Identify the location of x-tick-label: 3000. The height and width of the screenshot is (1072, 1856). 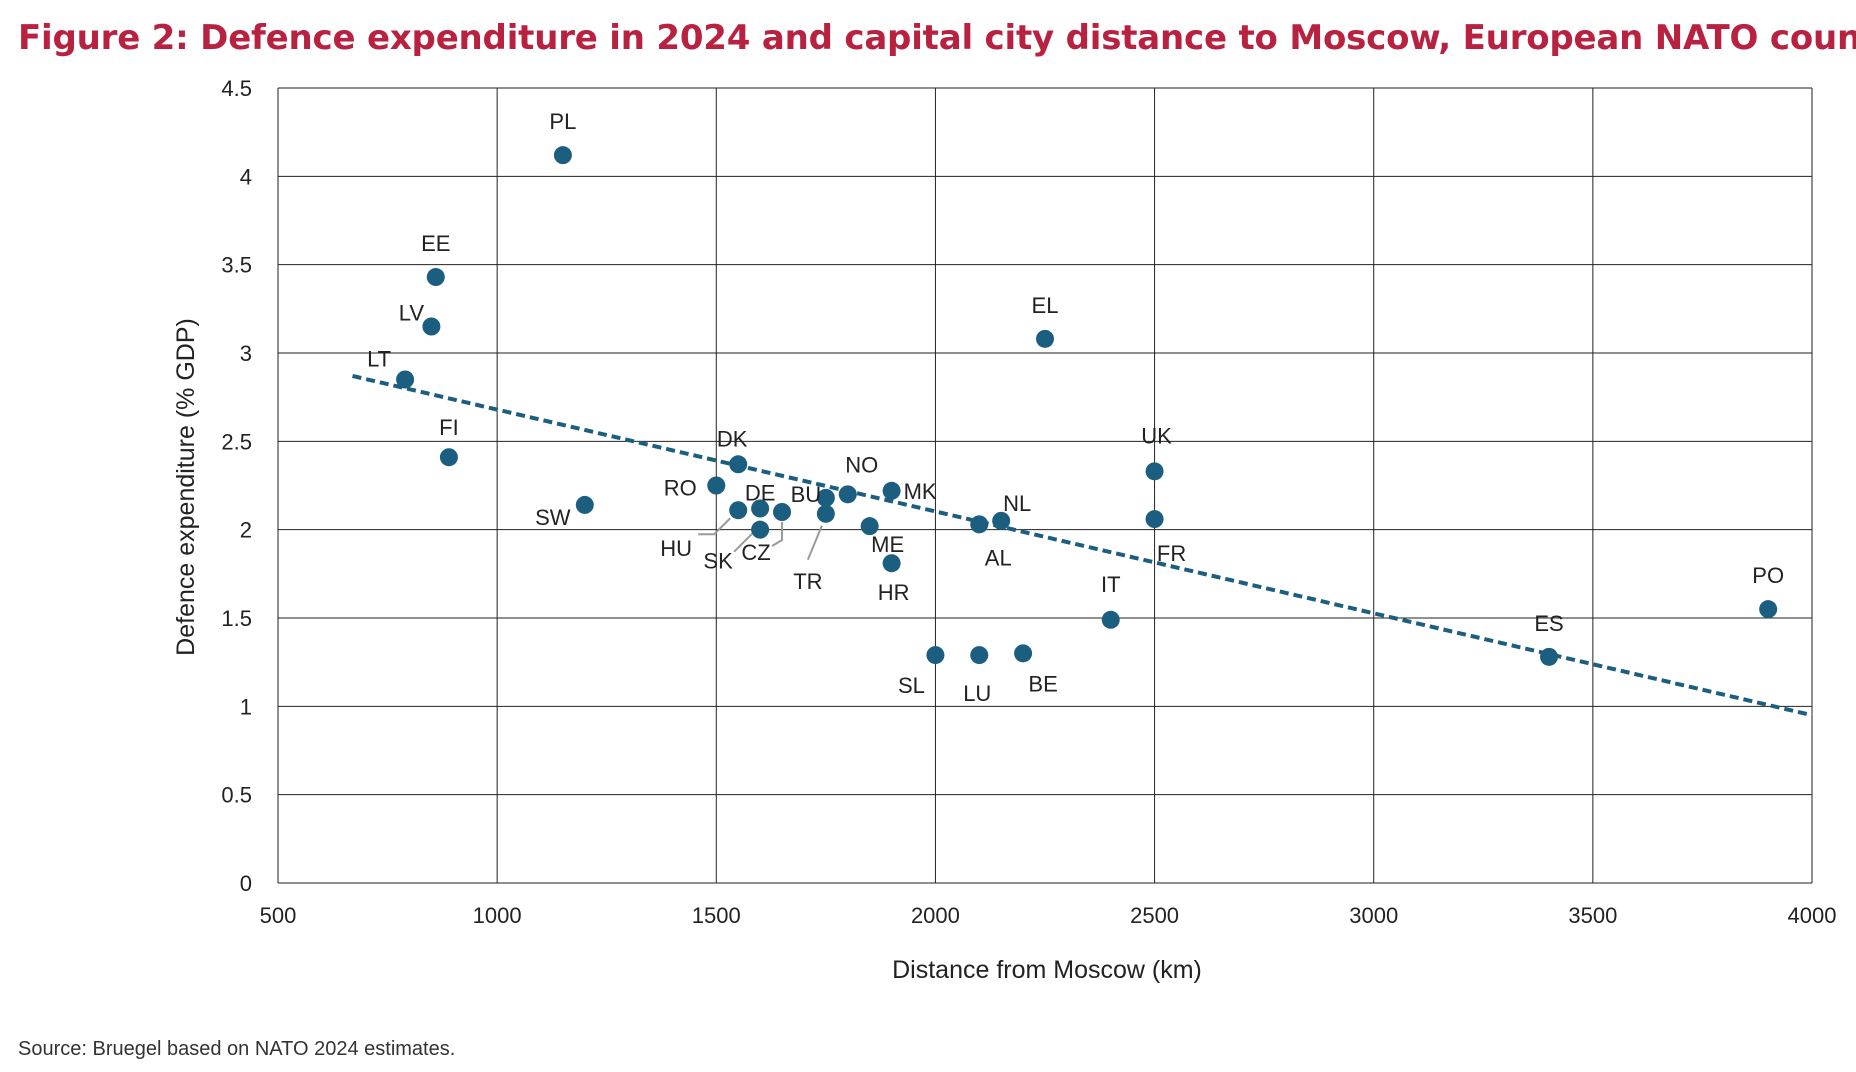
(1373, 915).